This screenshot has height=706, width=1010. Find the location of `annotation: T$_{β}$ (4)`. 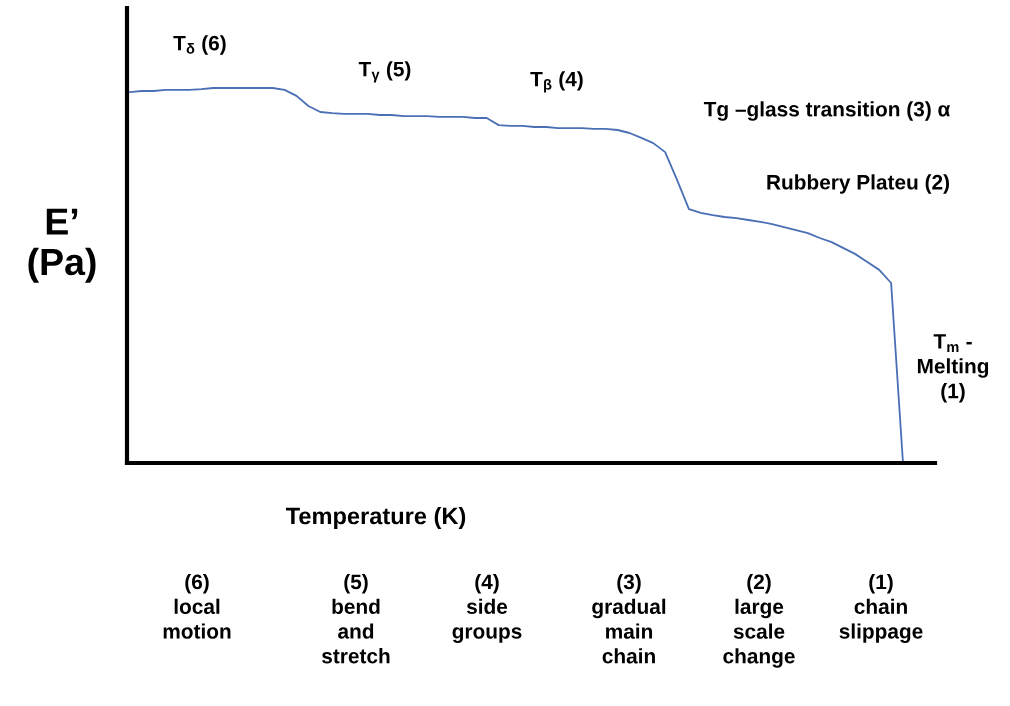

annotation: T$_{β}$ (4) is located at coordinates (556, 82).